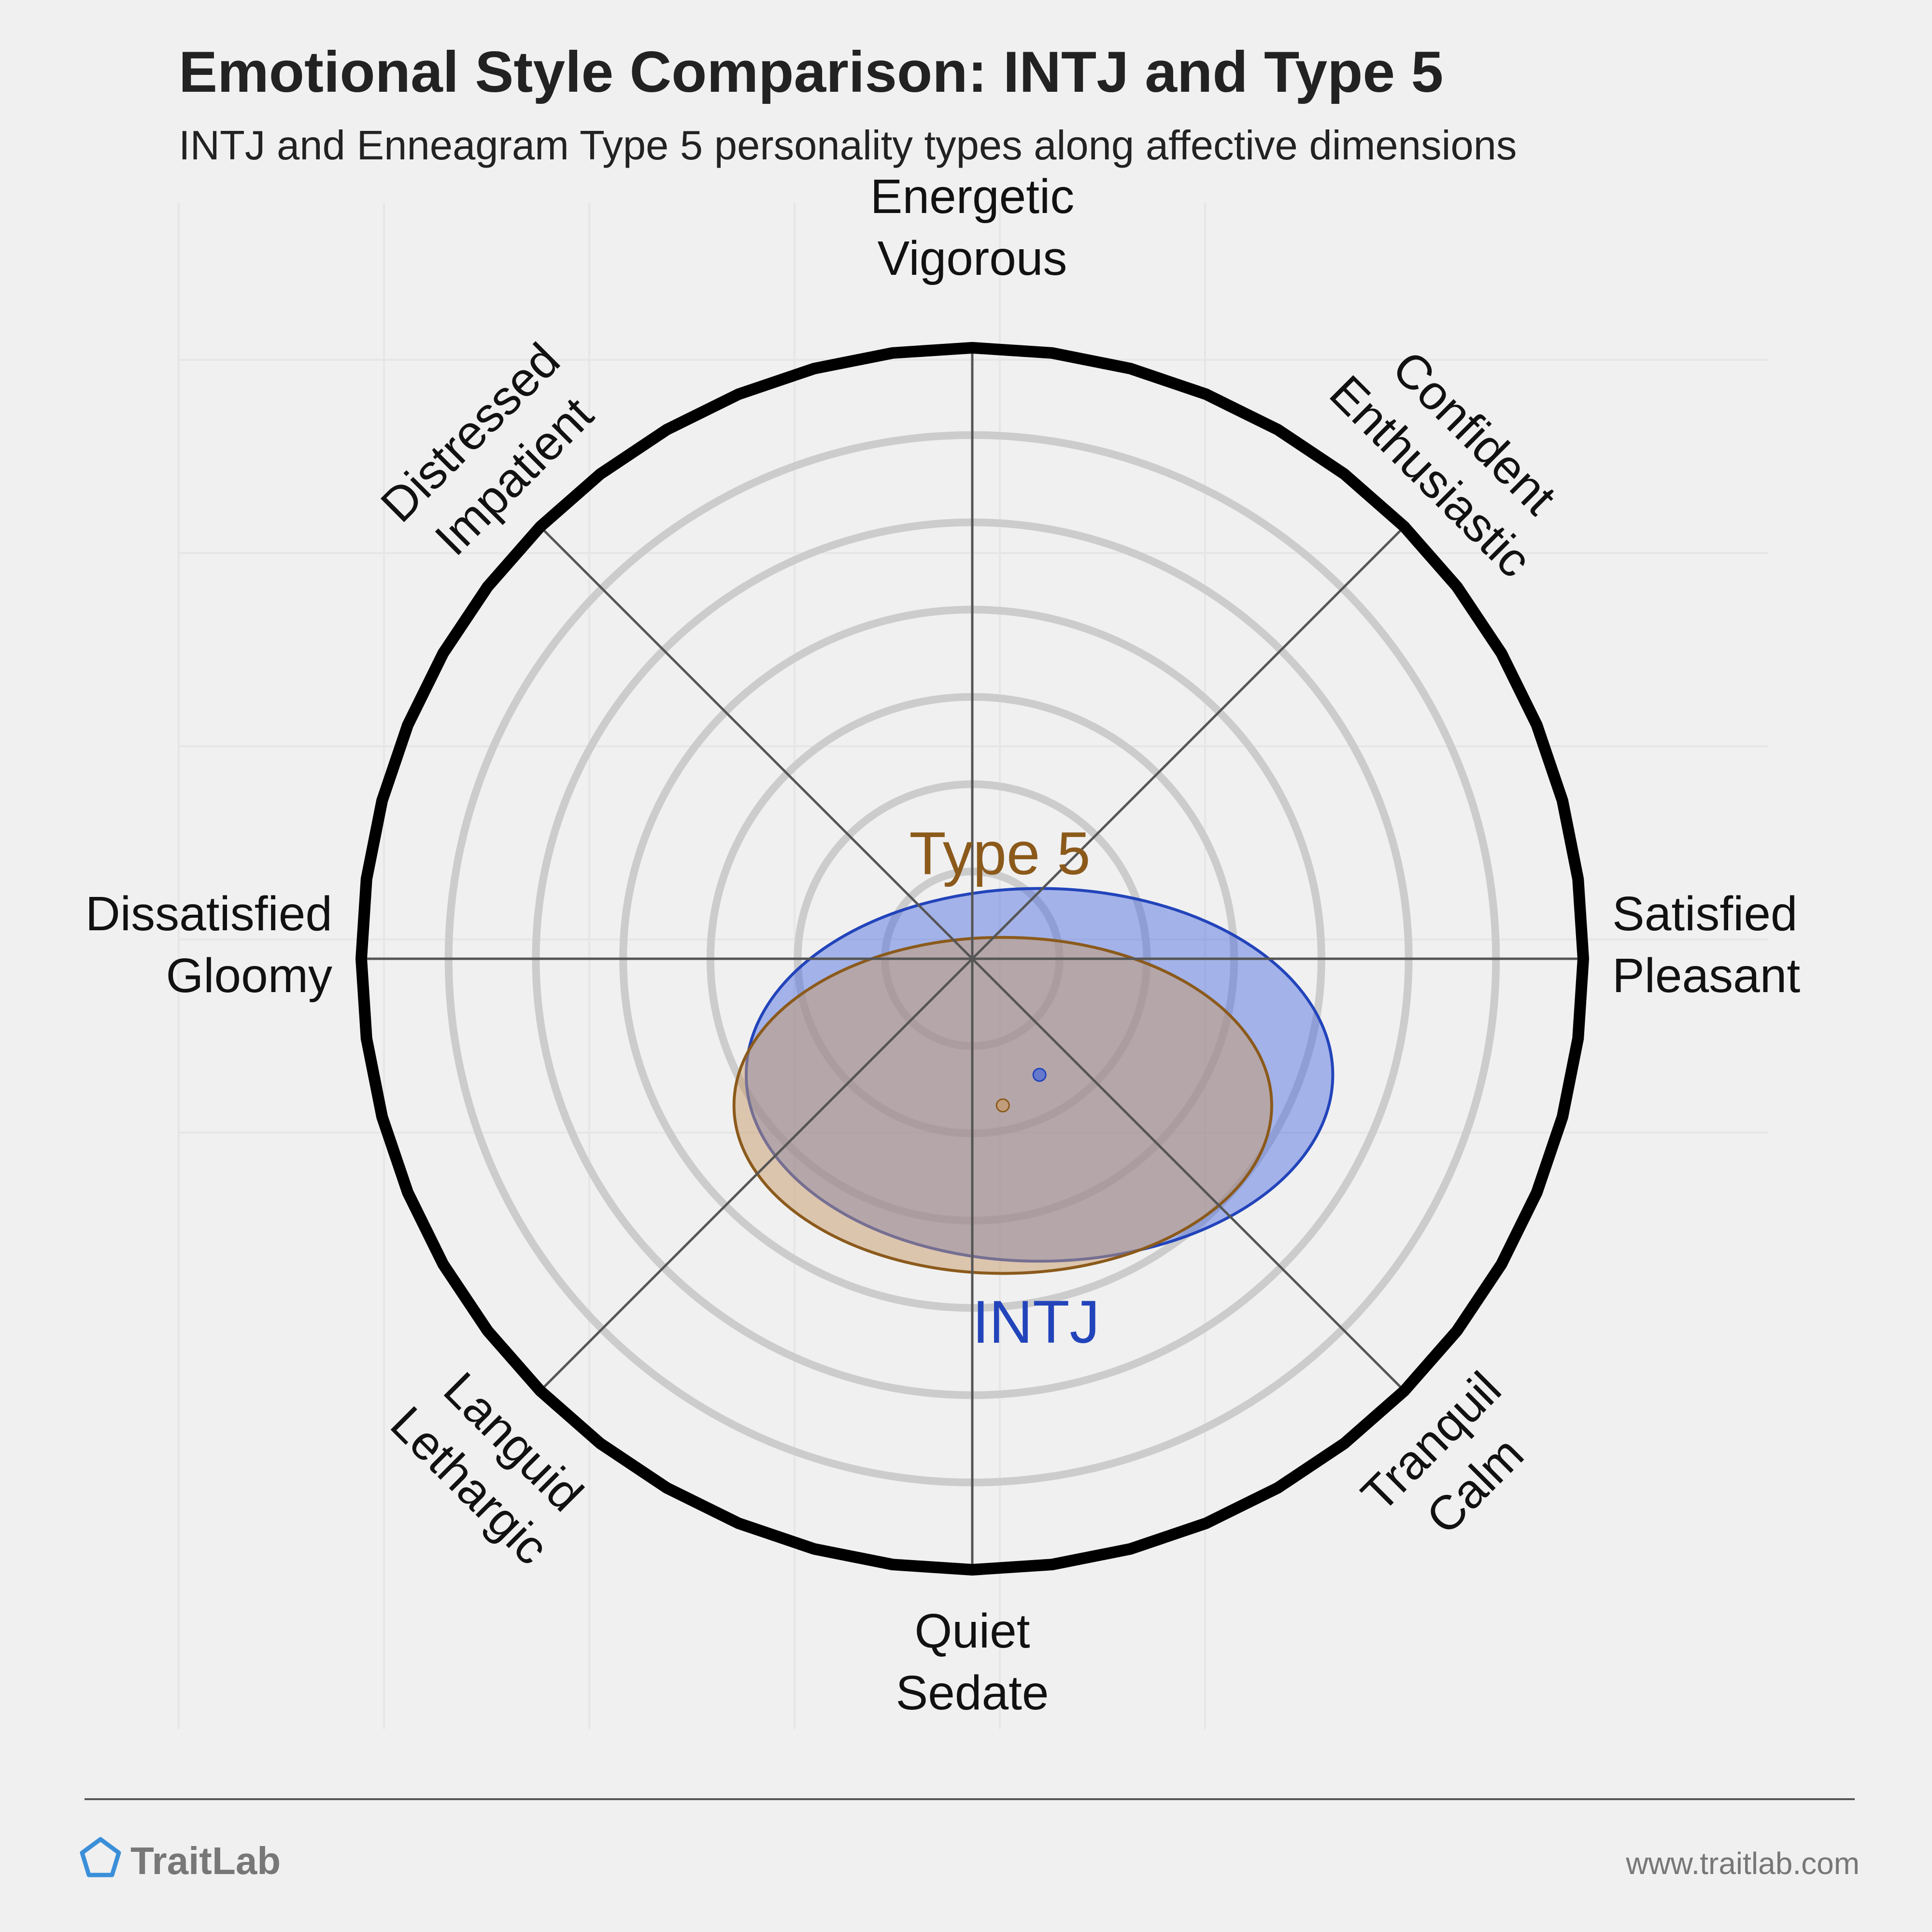 This screenshot has width=1932, height=1932. What do you see at coordinates (208, 945) in the screenshot?
I see `axis-label-dissatisfied: Dissatisfied Gloomy` at bounding box center [208, 945].